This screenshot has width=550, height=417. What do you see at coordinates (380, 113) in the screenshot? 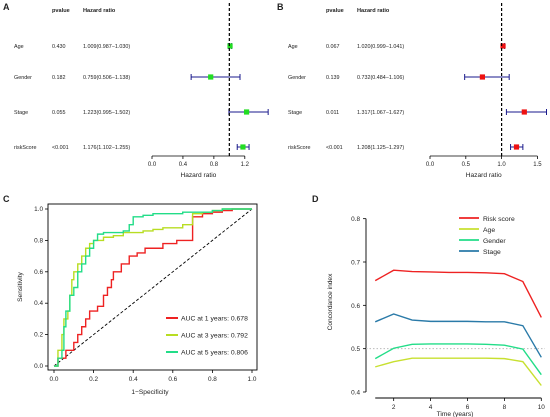
I see `row-hr-text-b: 1.317(1.067−1.627)` at bounding box center [380, 113].